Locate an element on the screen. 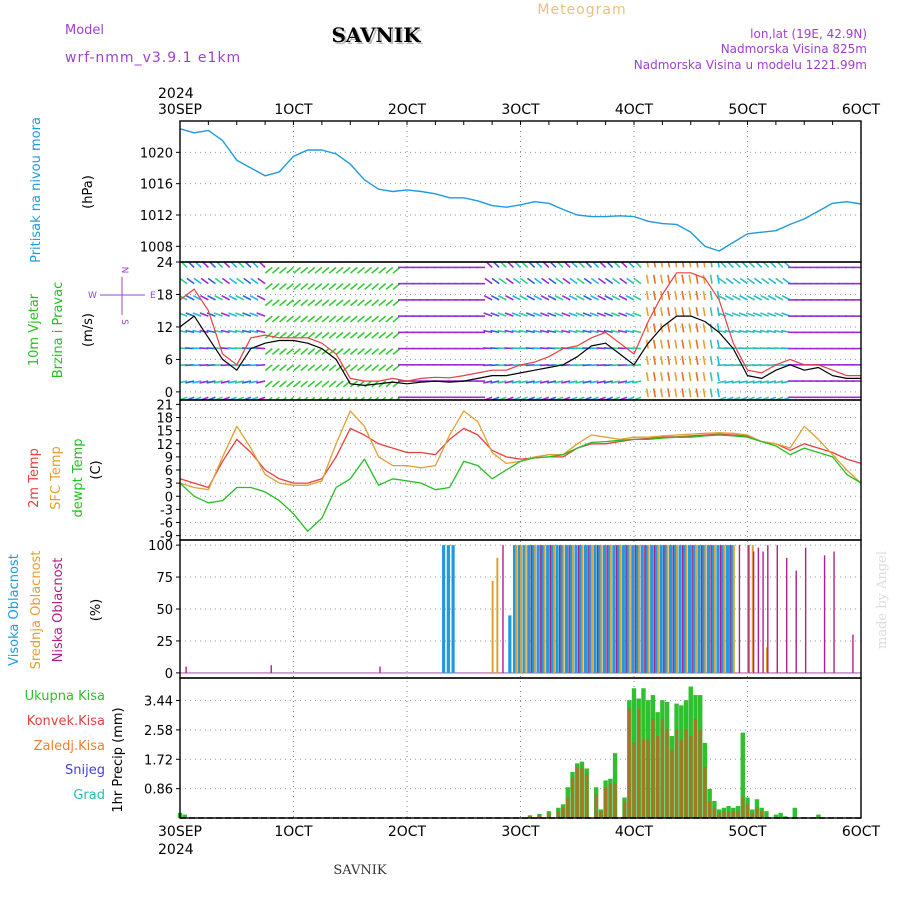 This screenshot has width=900, height=900. temp-title-2m: 2m Temp is located at coordinates (34, 478).